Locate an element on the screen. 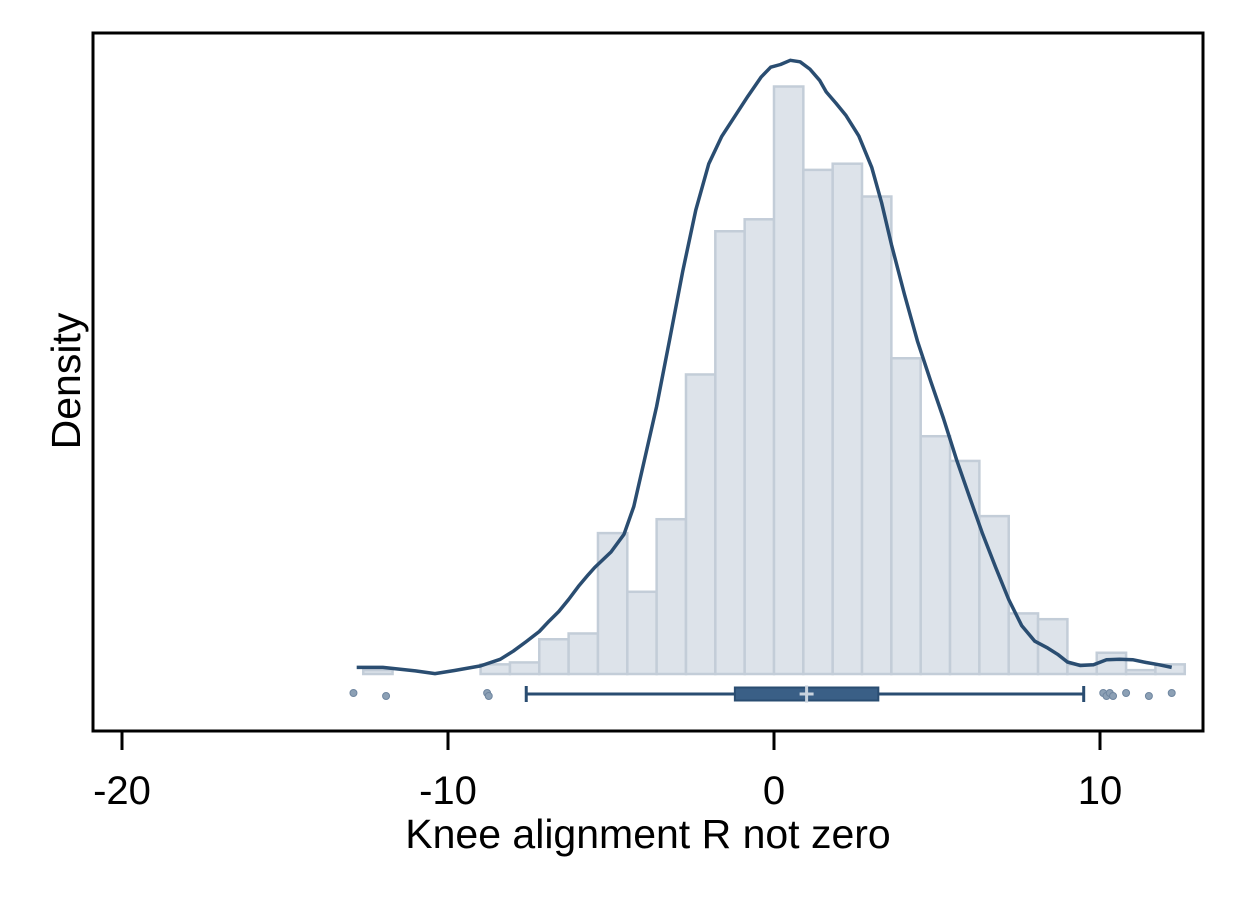 Image resolution: width=1237 pixels, height=899 pixels. boxplot-outliers is located at coordinates (762, 694).